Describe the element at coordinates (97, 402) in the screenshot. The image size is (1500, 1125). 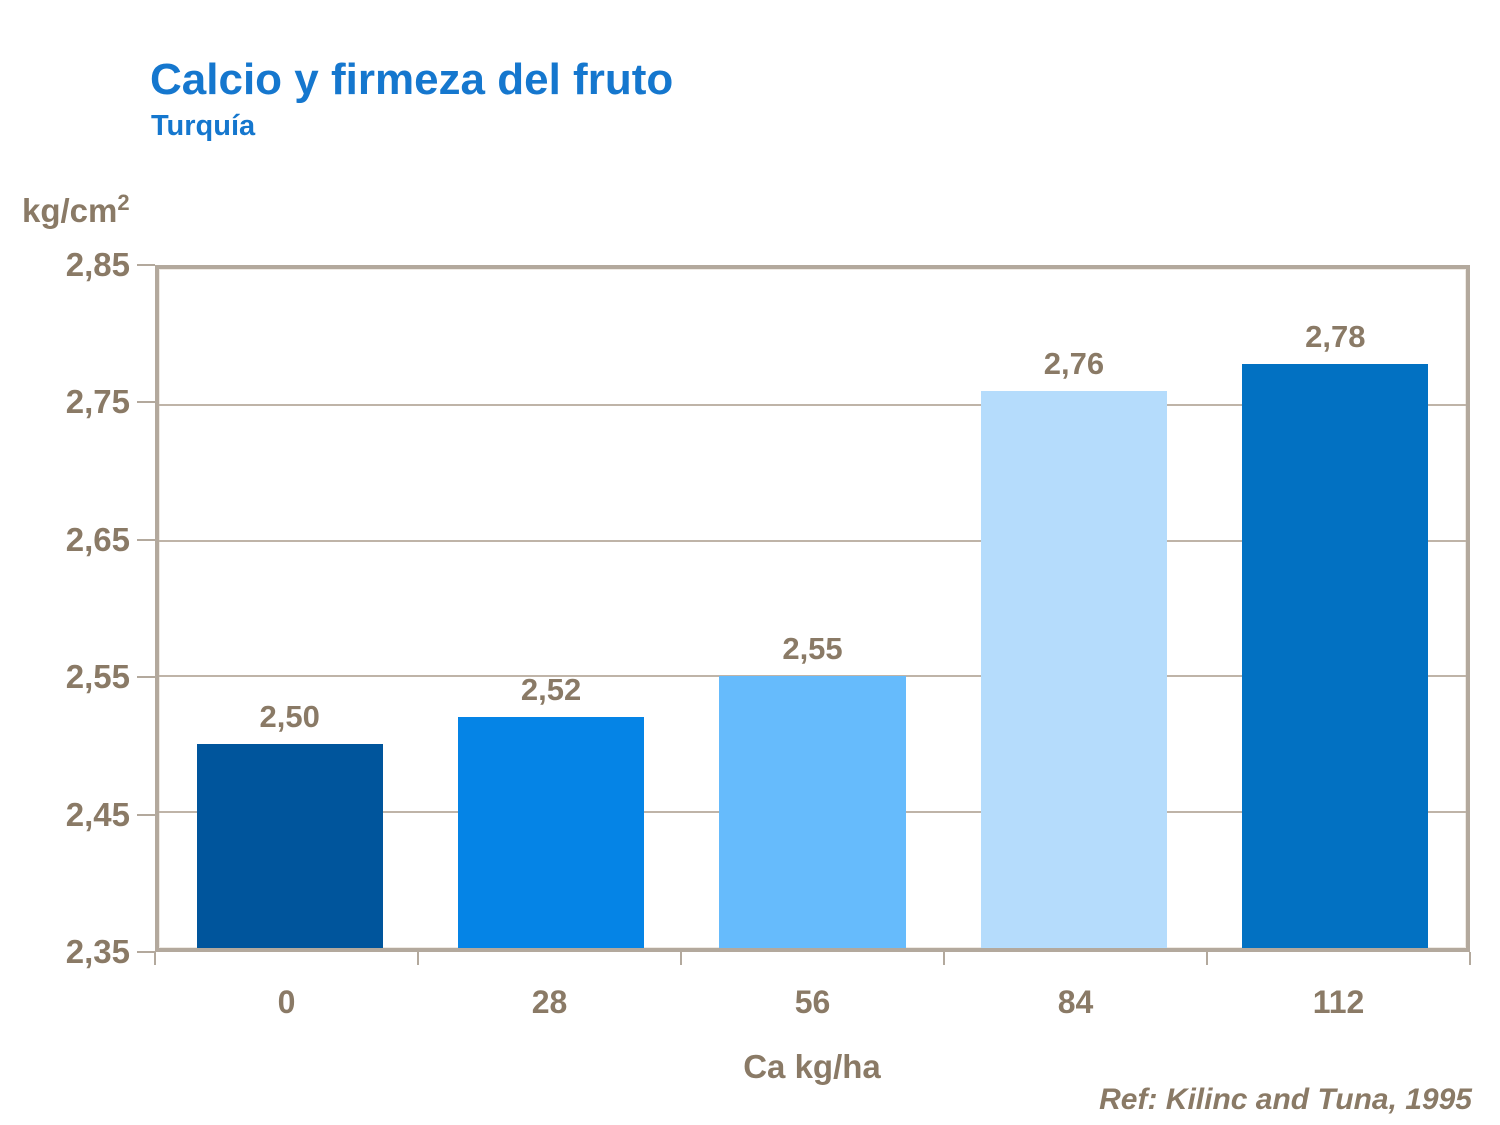
I see `y-tick-label: 2,75` at that location.